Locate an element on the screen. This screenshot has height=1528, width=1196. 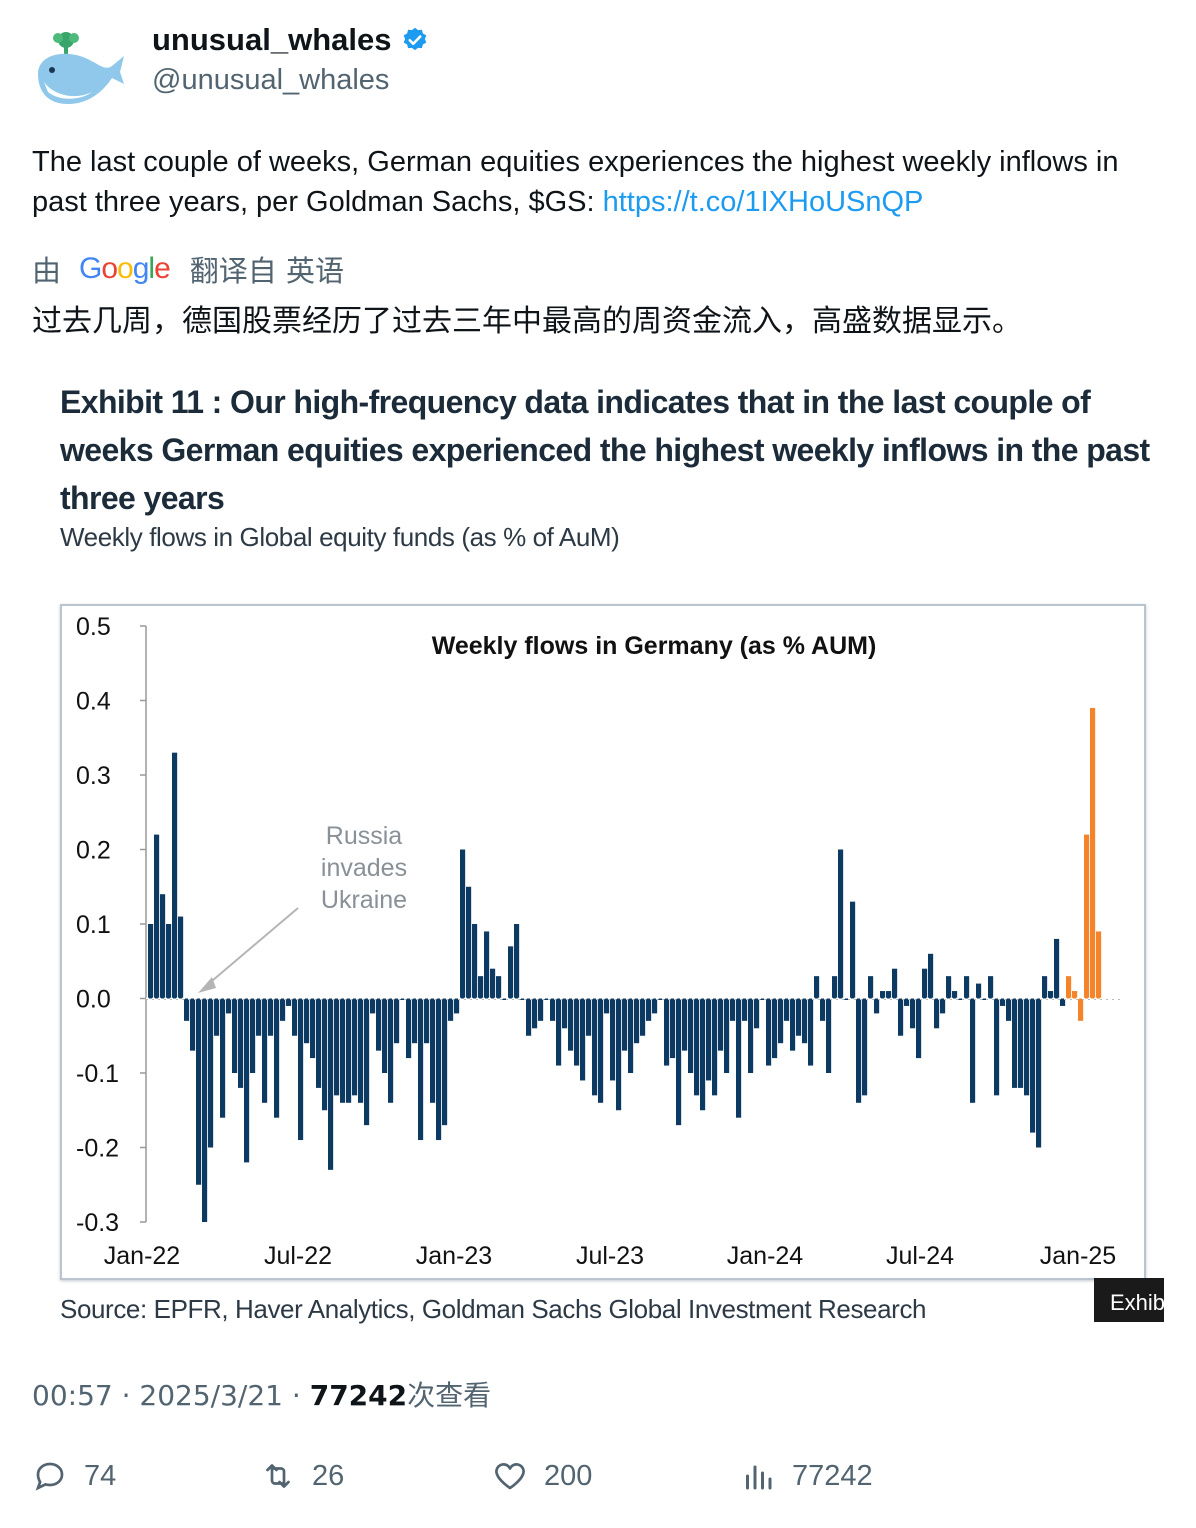
tweet-time: 00:57 is located at coordinates (72, 1395).